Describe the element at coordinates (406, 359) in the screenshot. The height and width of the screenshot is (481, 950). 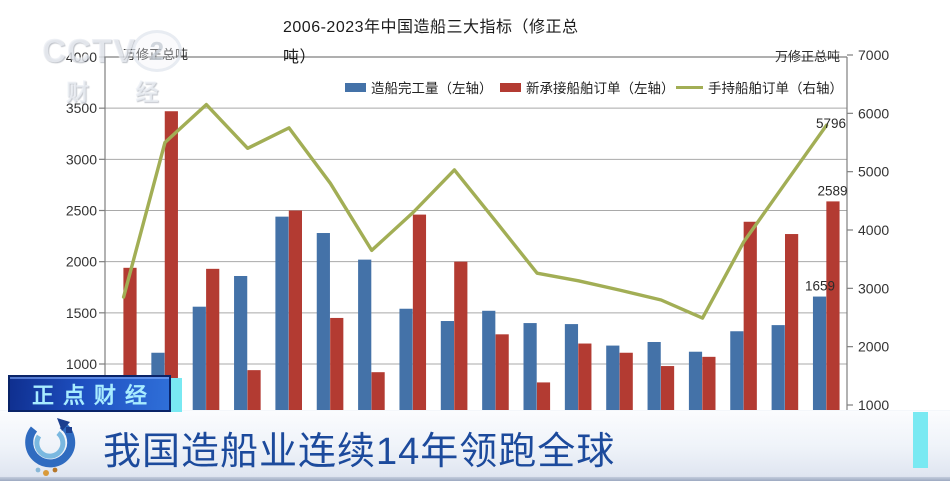
I see `bar-completions-2013` at that location.